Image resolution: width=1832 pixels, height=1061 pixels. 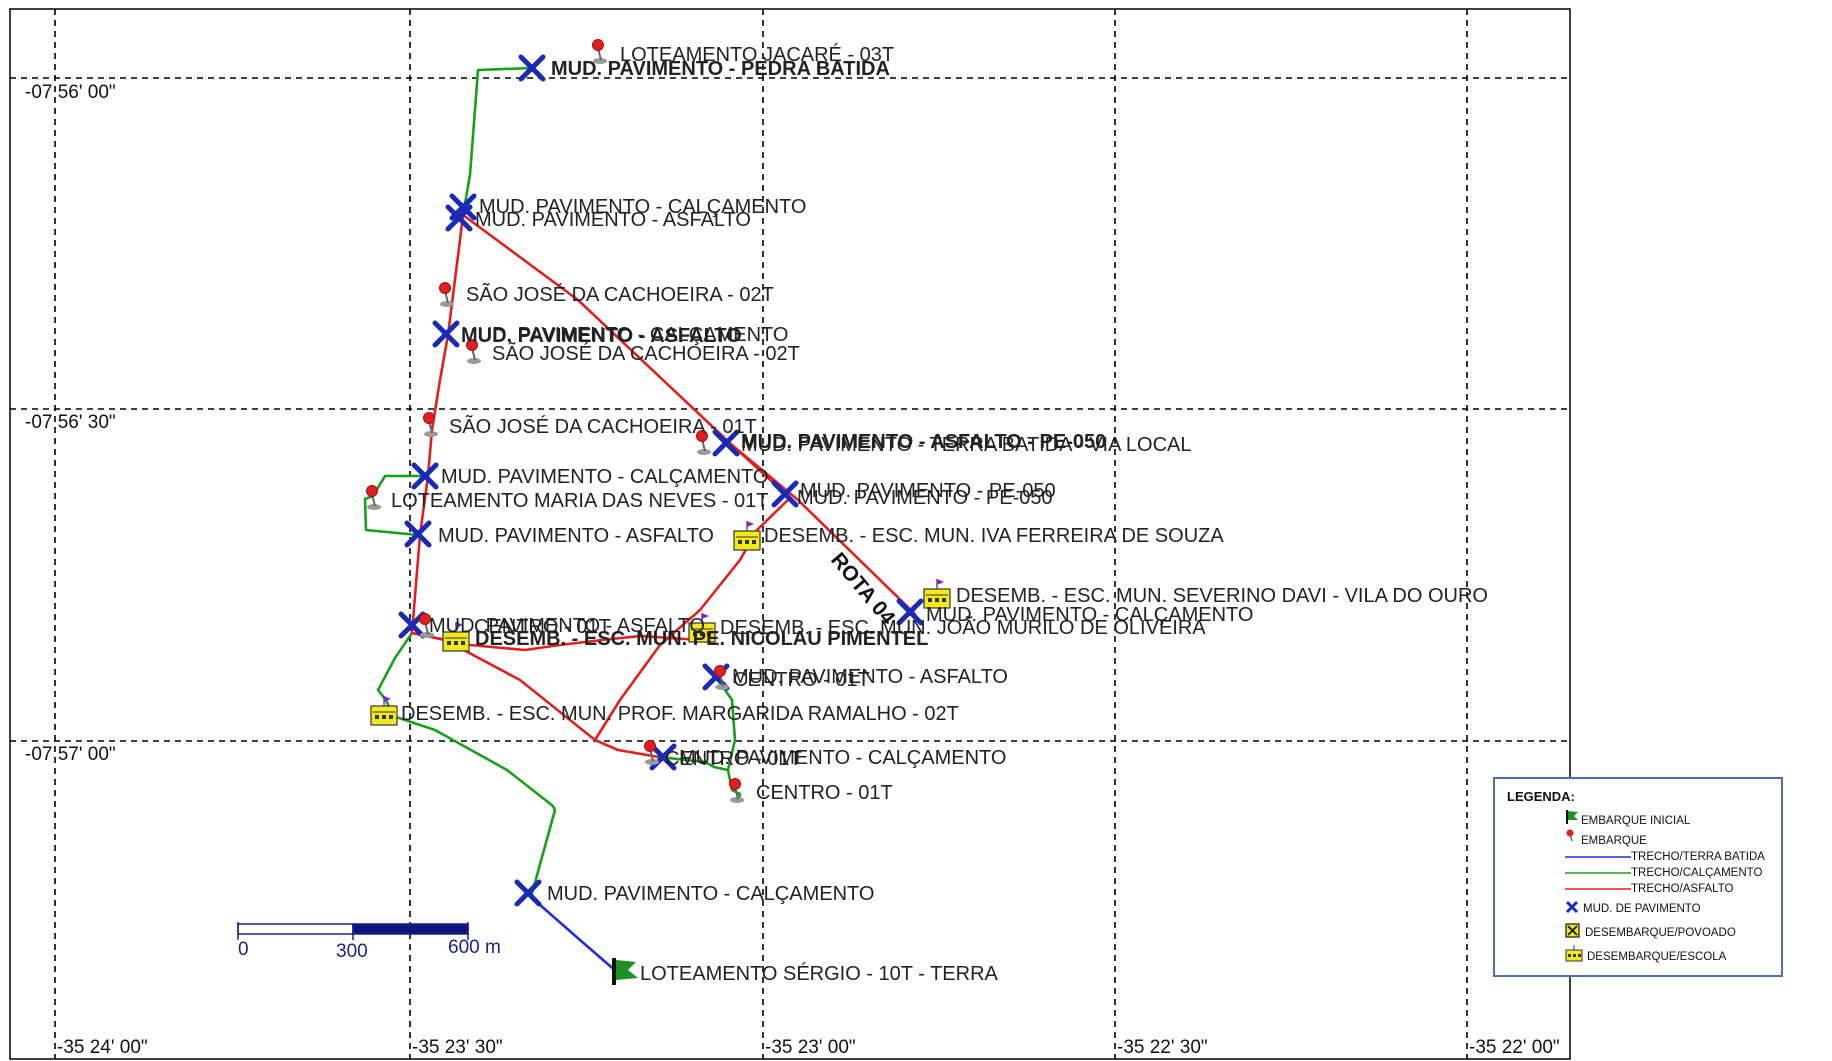 I want to click on lon-label: -35 23' 00", so click(x=810, y=1047).